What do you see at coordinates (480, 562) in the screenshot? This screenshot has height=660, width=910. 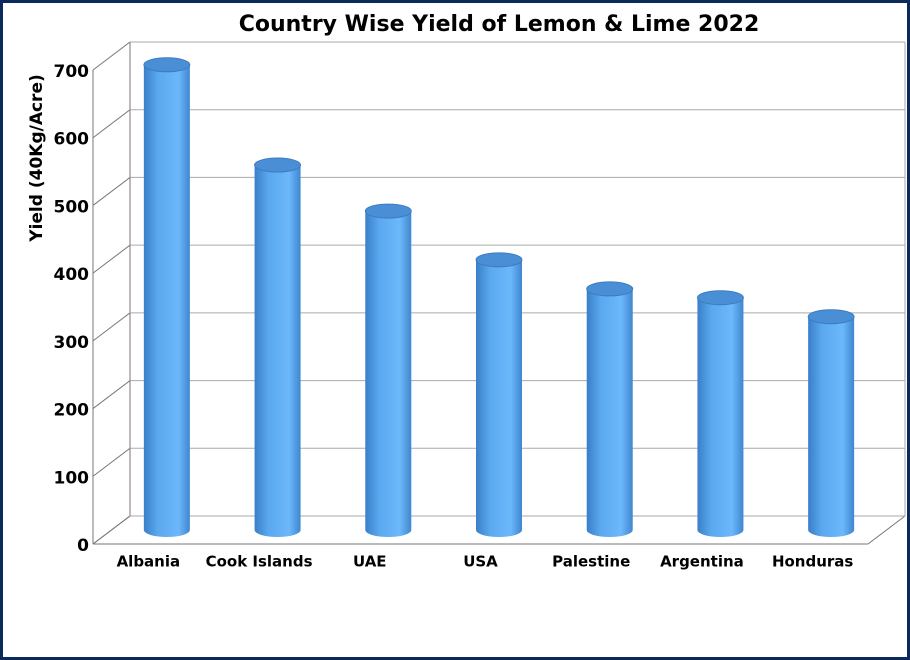 I see `x-tick-label: USA` at bounding box center [480, 562].